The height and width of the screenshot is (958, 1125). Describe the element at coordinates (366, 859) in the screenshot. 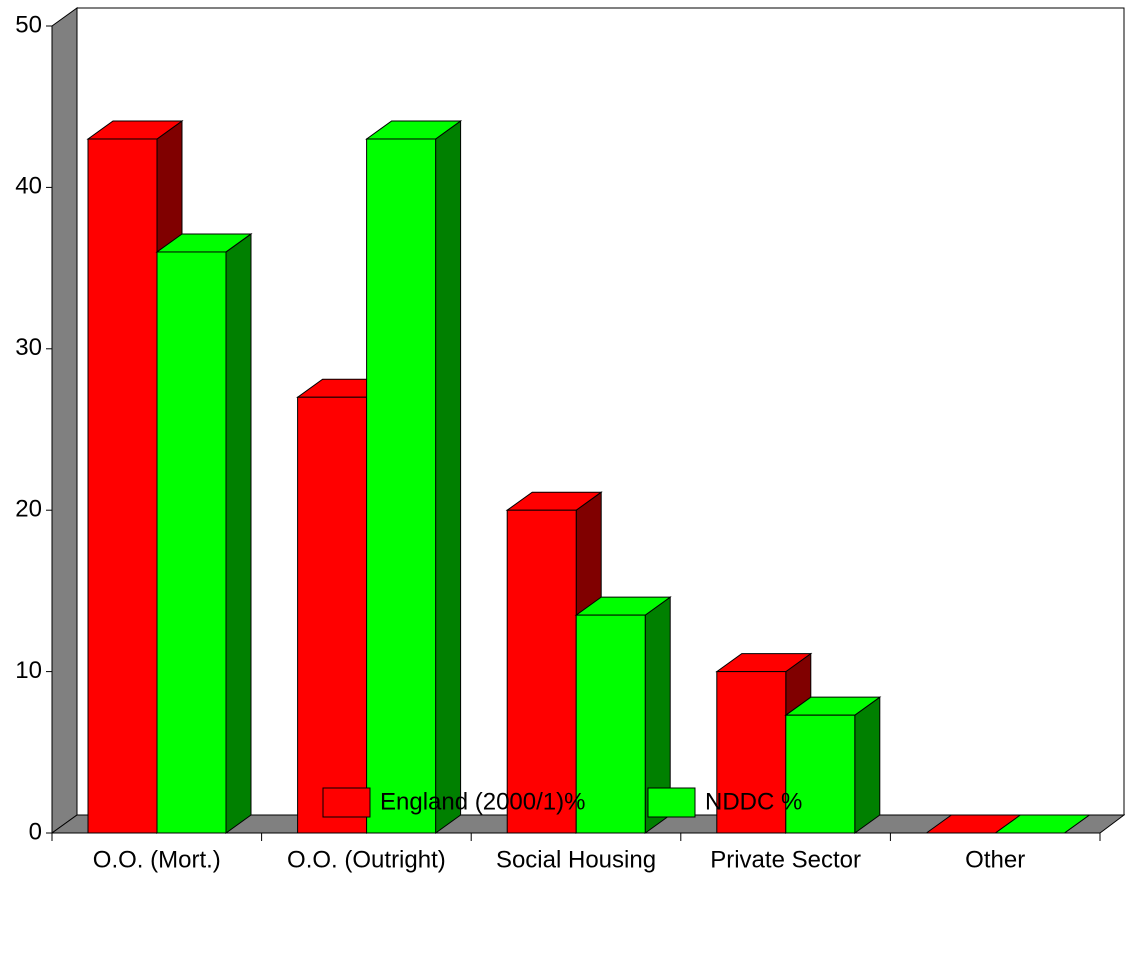

I see `x-tick-label: O.O. (Outright)` at that location.